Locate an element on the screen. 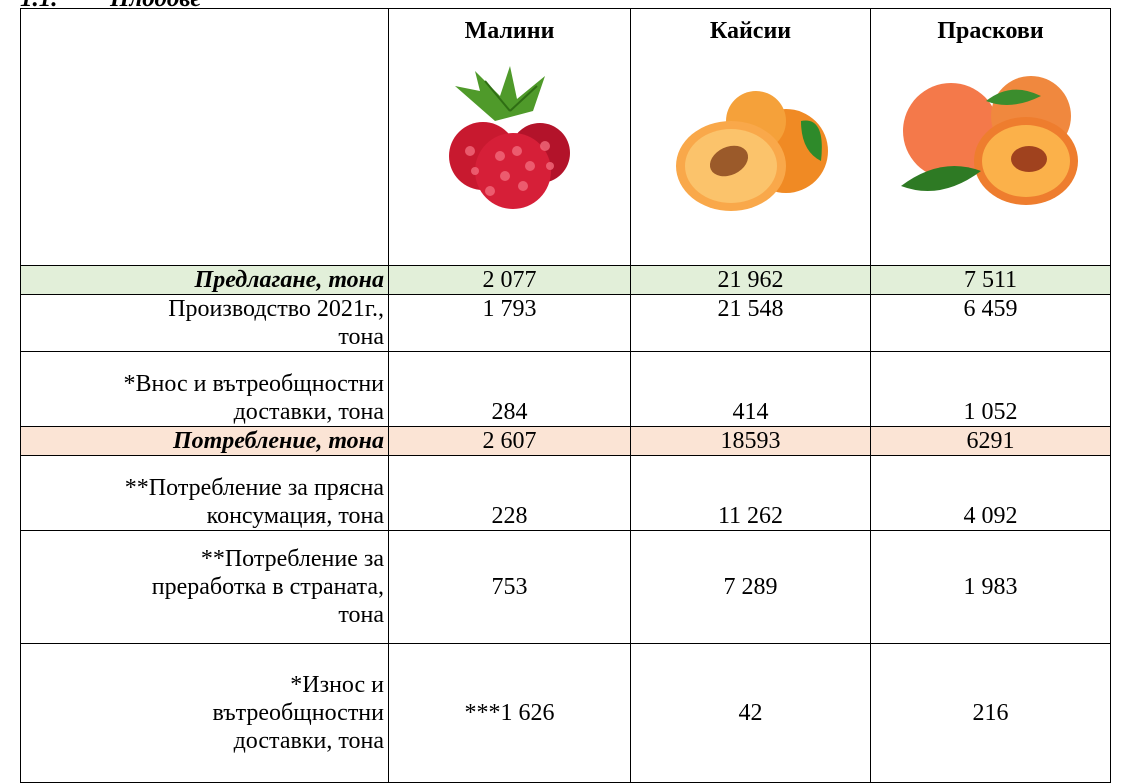 The image size is (1132, 783). value-cell: 21 548 is located at coordinates (750, 323).